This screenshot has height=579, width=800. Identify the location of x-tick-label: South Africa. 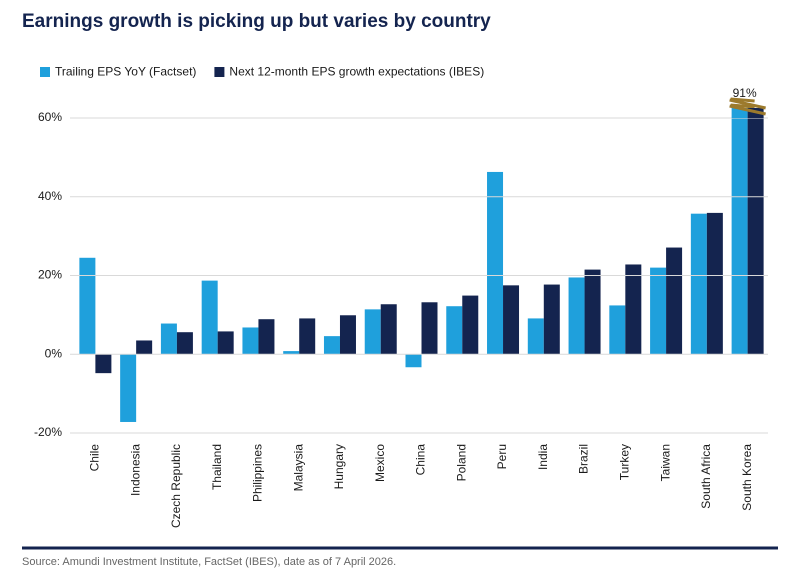
(706, 476).